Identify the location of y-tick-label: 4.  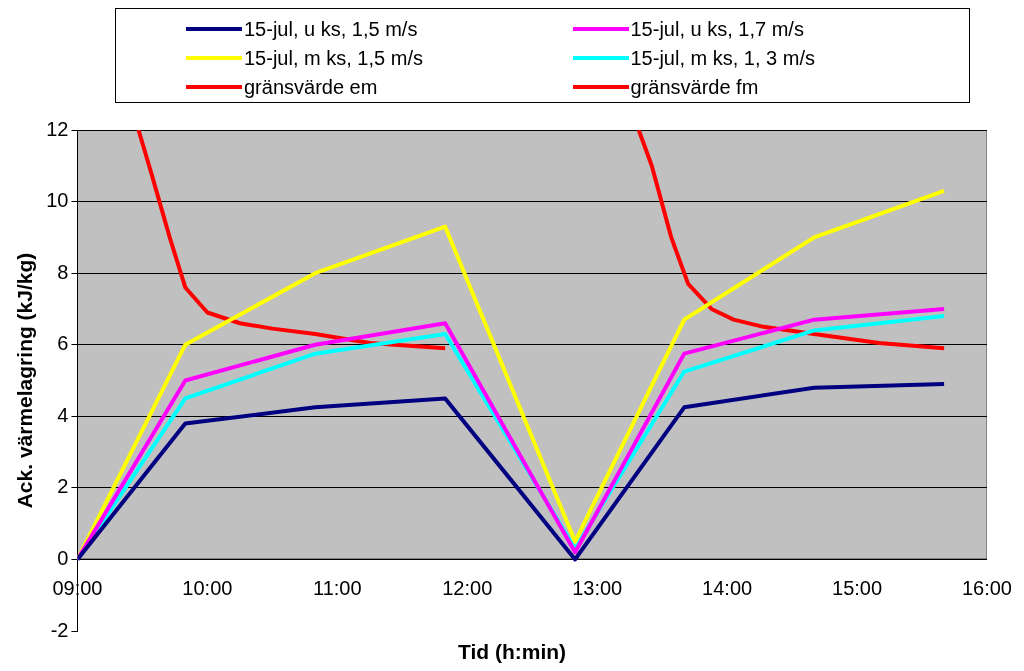
(63, 414).